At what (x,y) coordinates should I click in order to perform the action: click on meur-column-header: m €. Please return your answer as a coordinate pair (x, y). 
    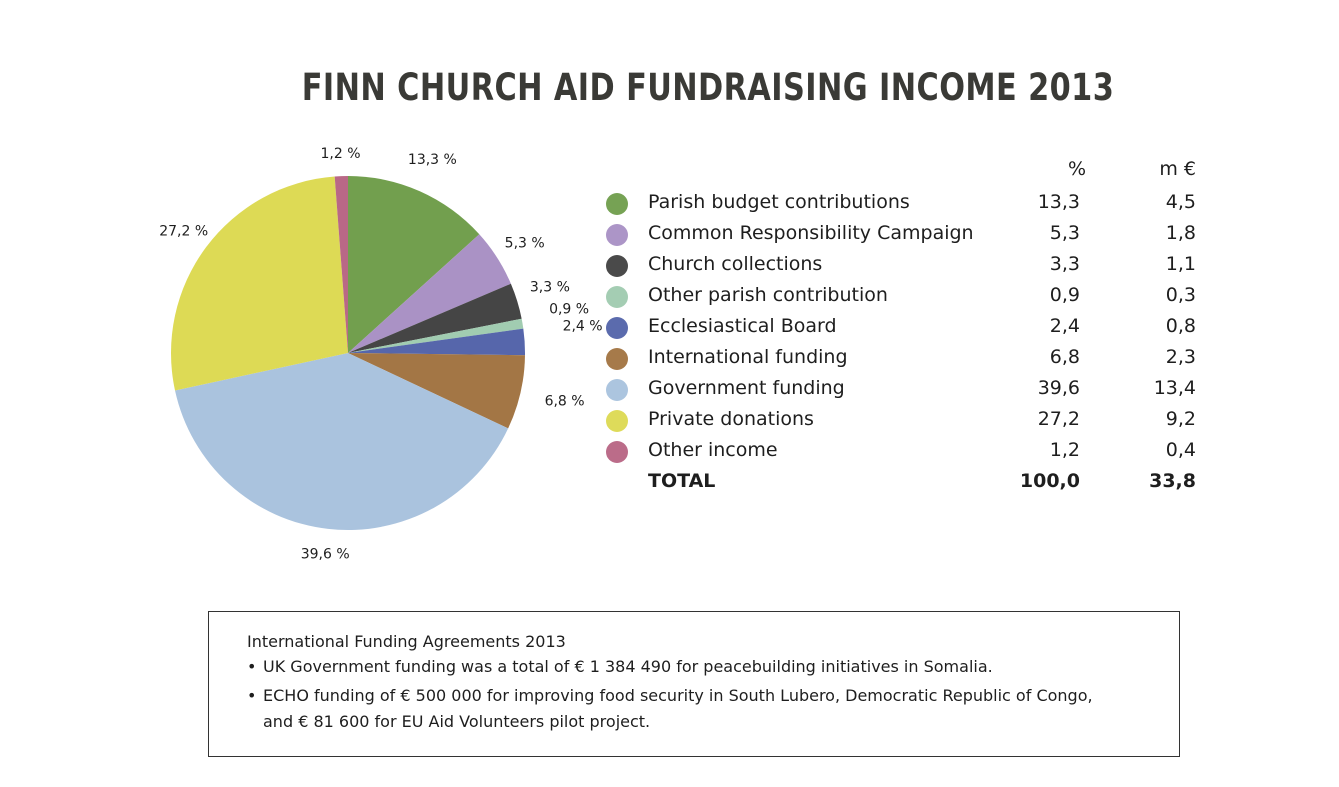
    Looking at the image, I should click on (1177, 169).